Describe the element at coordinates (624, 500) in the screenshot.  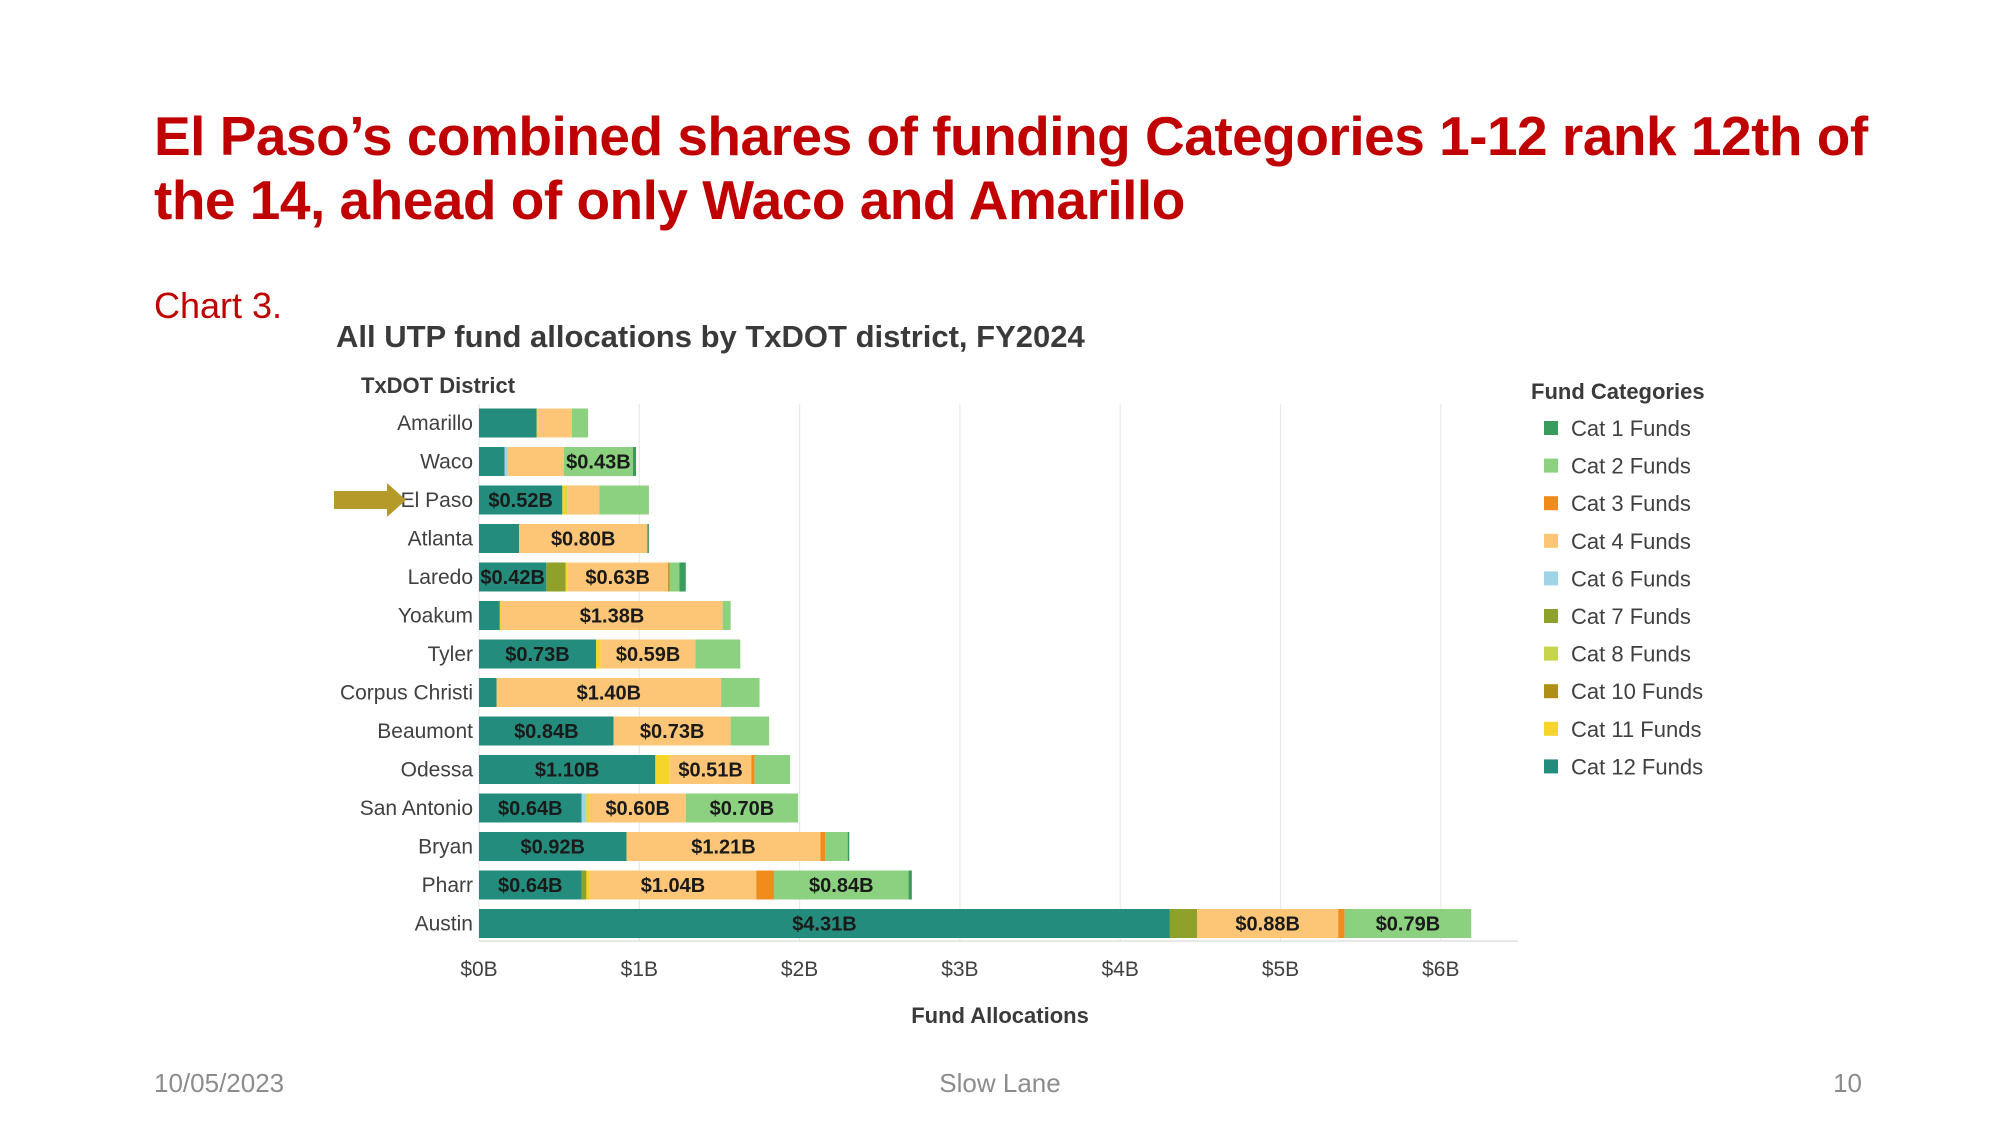
I see `bar-el-paso-cat-2-funds` at that location.